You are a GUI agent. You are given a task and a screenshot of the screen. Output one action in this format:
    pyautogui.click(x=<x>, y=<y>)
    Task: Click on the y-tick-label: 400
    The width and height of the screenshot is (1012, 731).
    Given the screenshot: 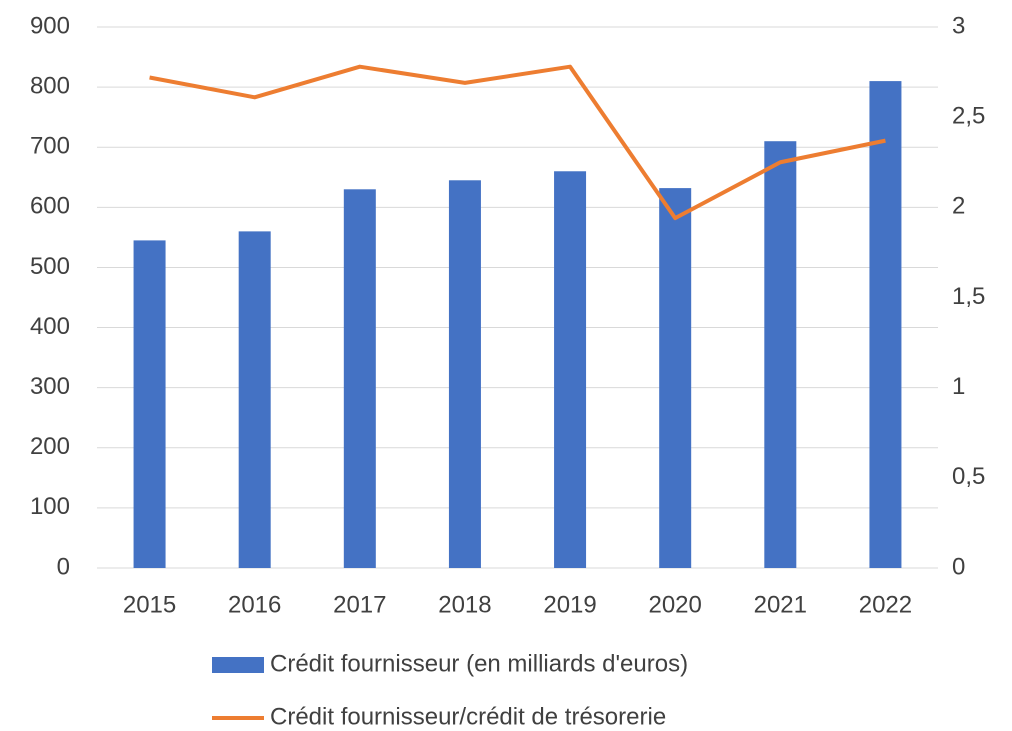 What is the action you would take?
    pyautogui.click(x=50, y=326)
    